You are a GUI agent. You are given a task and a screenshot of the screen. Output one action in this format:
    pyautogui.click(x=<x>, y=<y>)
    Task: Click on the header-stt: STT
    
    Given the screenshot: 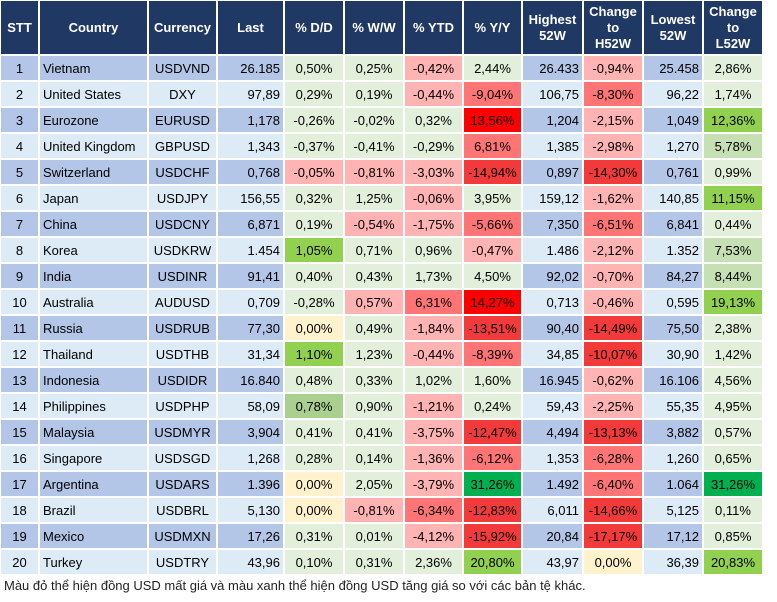 What is the action you would take?
    pyautogui.click(x=19, y=27)
    